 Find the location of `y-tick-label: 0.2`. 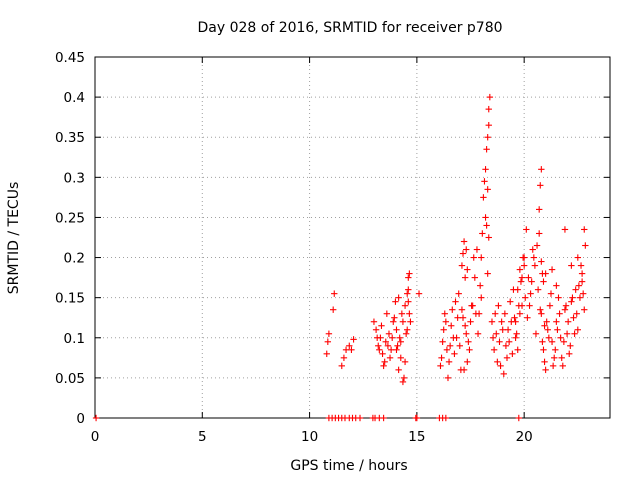

y-tick-label: 0.2 is located at coordinates (74, 259).